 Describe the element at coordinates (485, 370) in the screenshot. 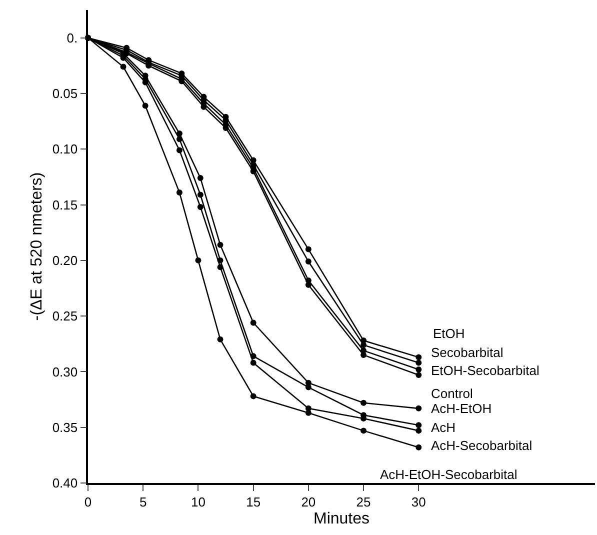

I see `series-label: EtOH-Secobarbital` at that location.